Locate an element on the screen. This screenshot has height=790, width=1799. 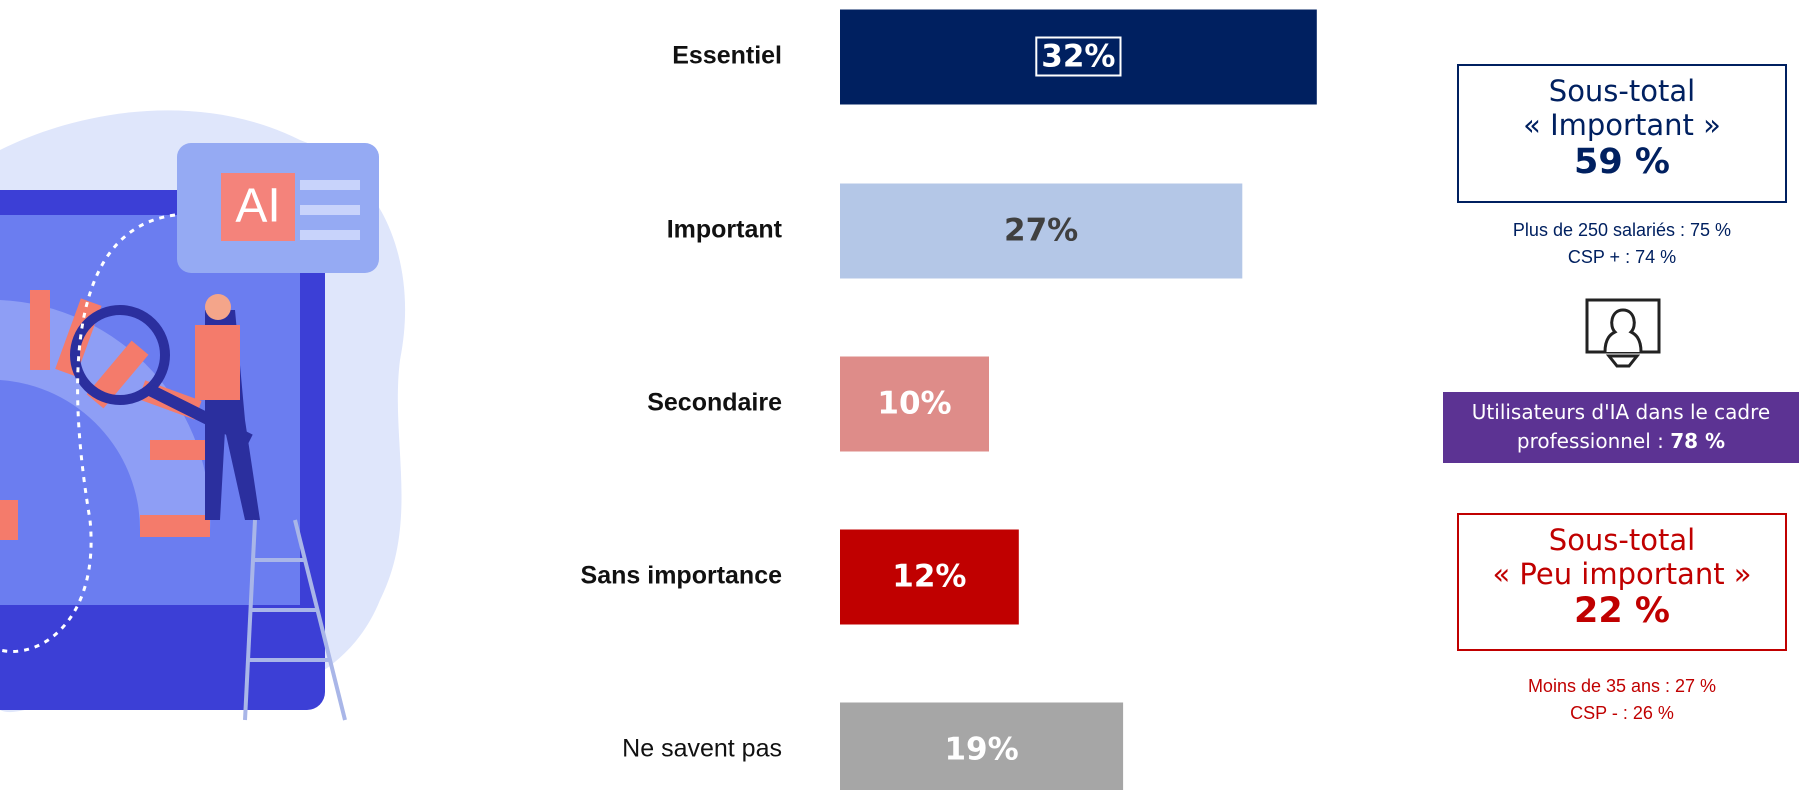
important-box: Sous-total « Important » 59 % is located at coordinates (1622, 133).